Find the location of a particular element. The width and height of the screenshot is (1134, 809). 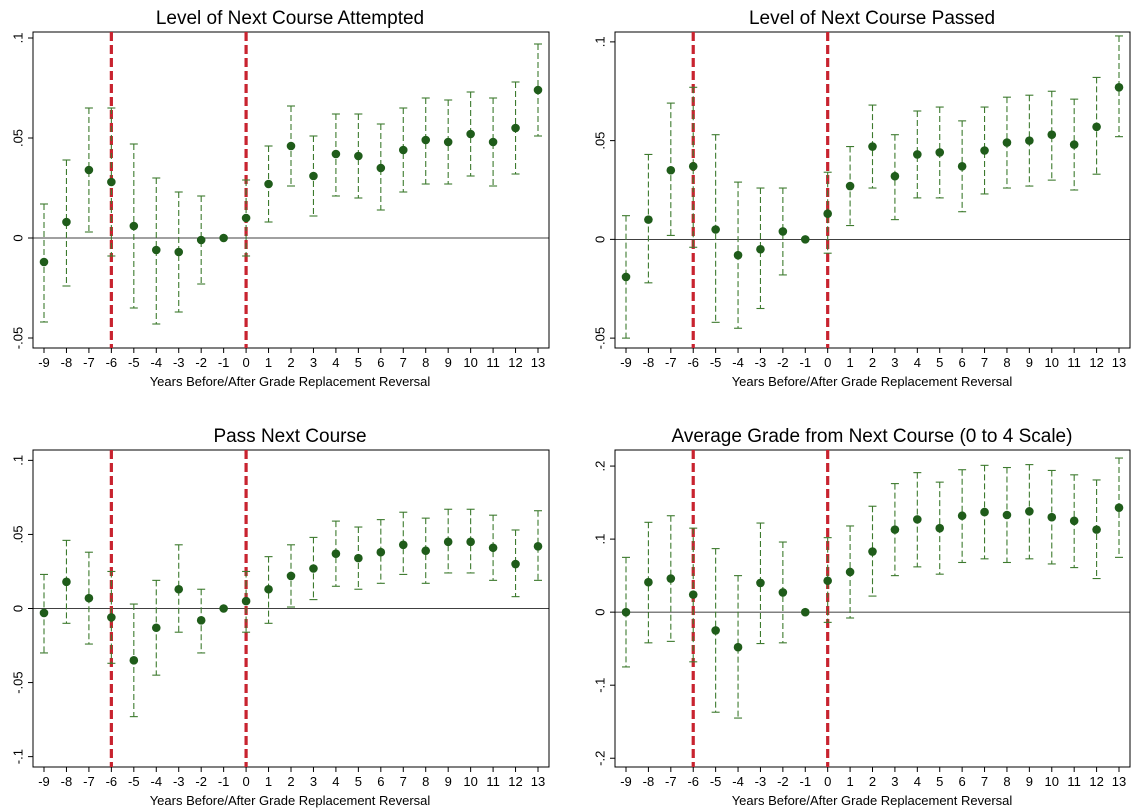

y-tick-label: .05 is located at coordinates (17, 534).